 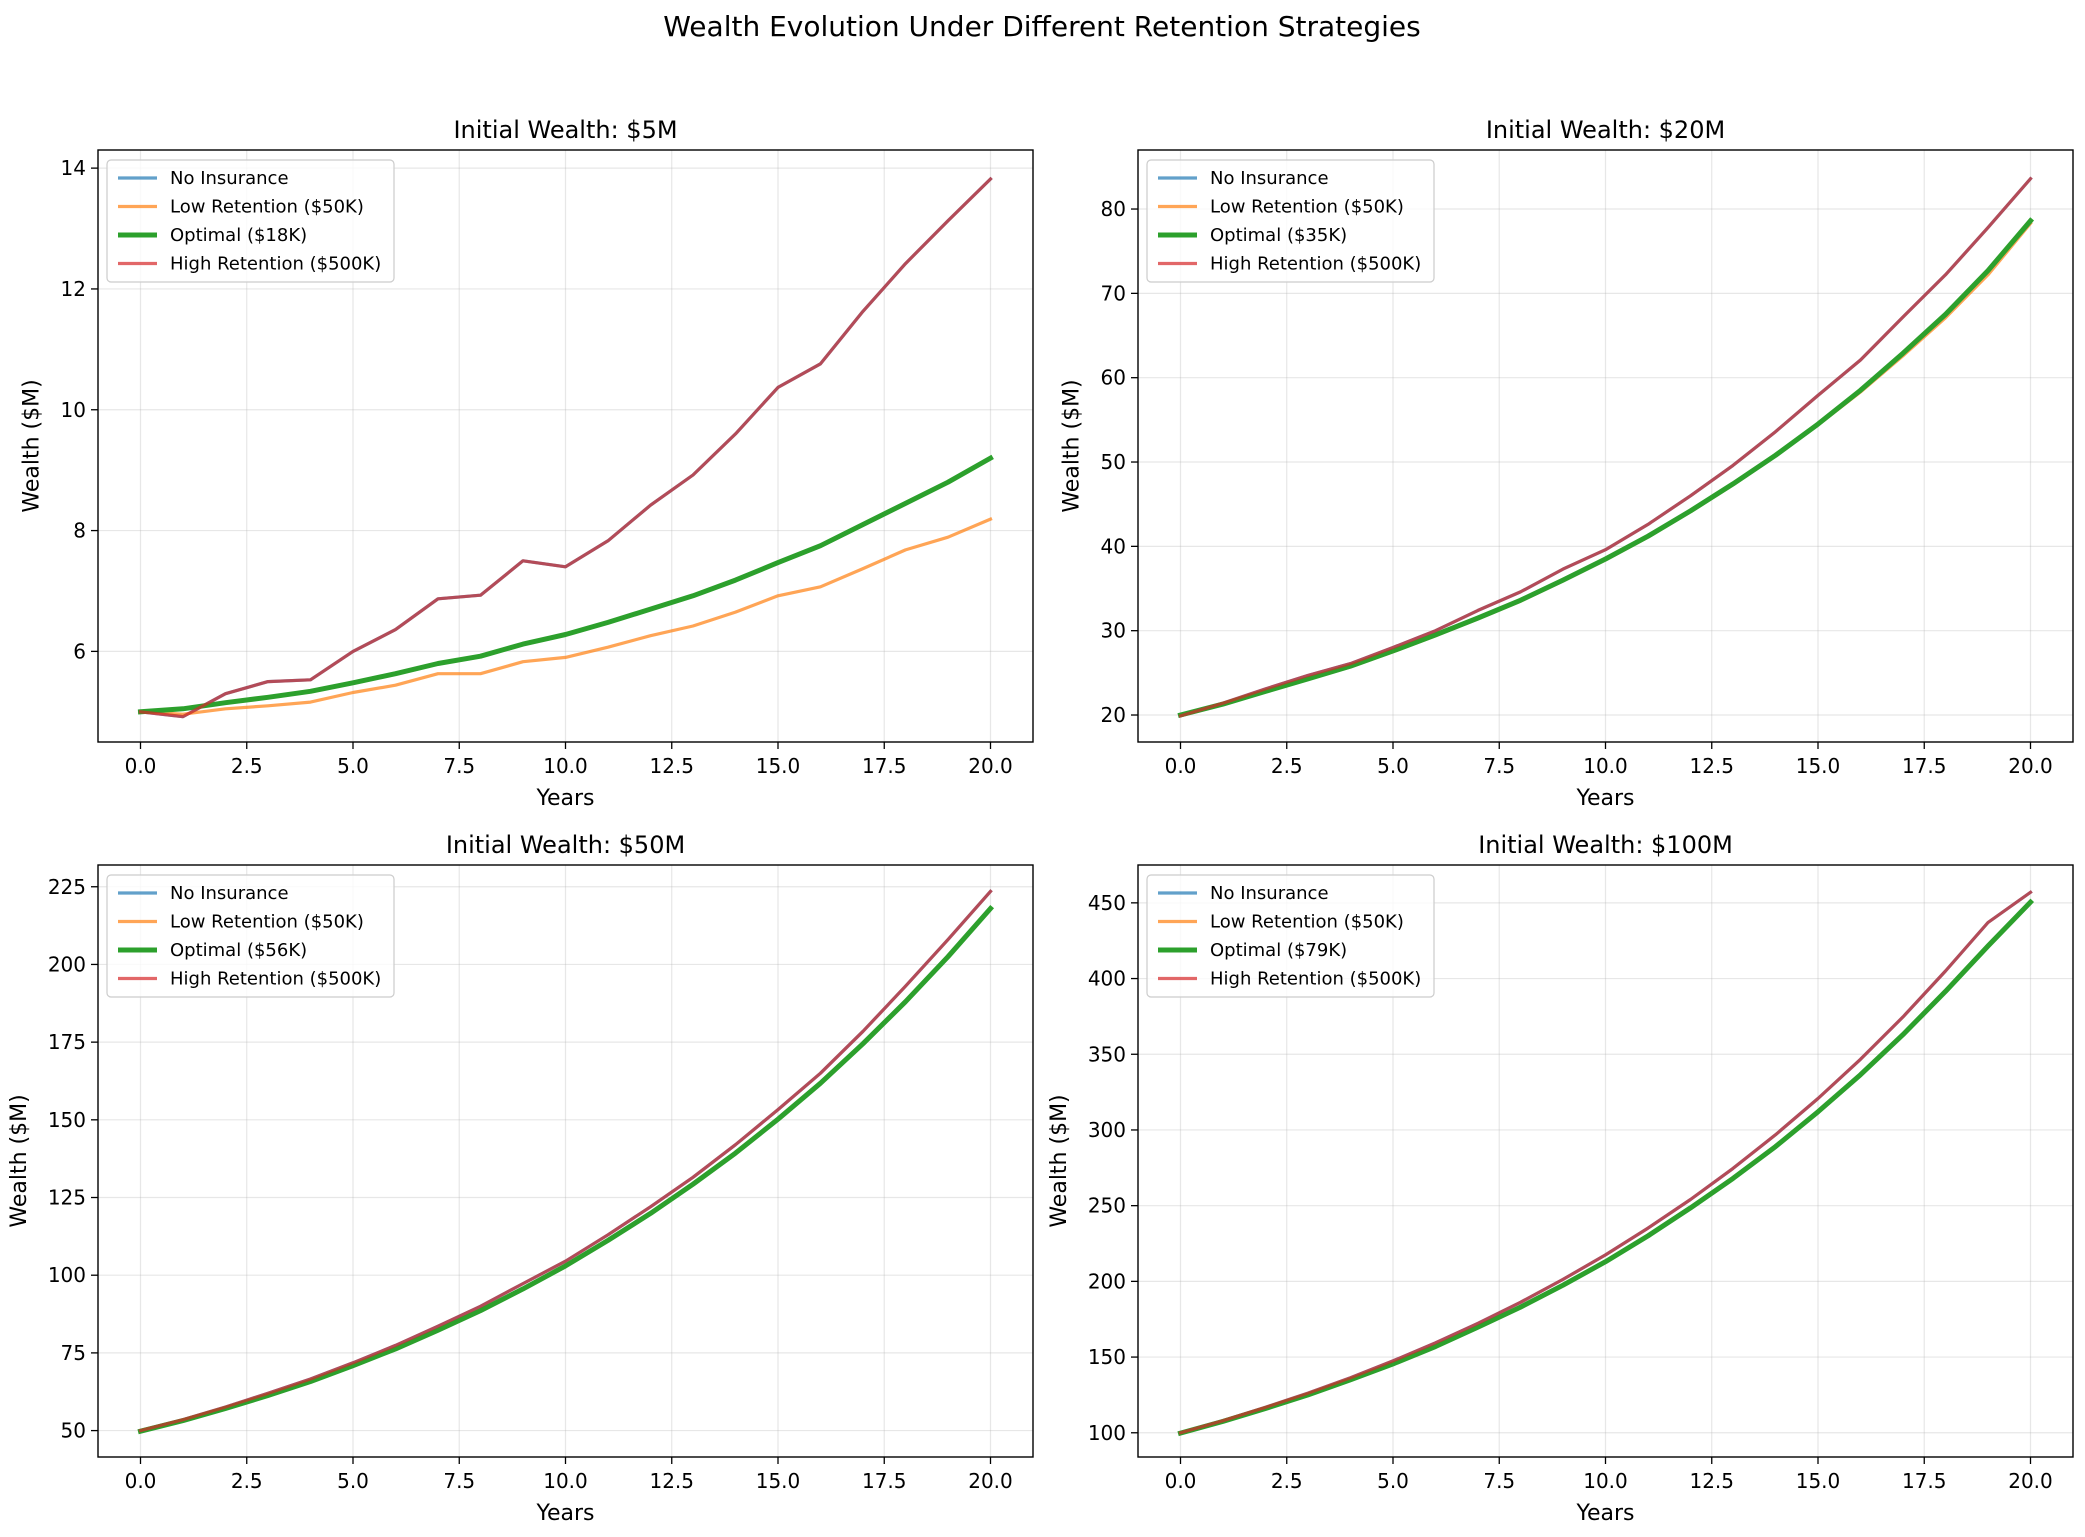 I want to click on legend-label: Optimal ($35K), so click(x=1278, y=235).